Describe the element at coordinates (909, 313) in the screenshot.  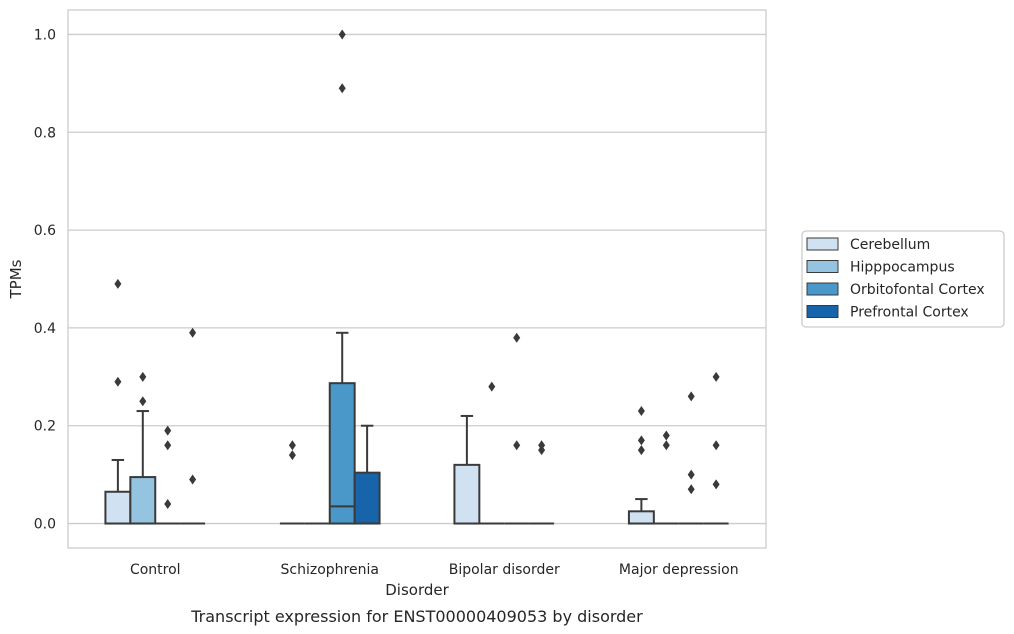
I see `legend-label: Prefrontal Cortex` at that location.